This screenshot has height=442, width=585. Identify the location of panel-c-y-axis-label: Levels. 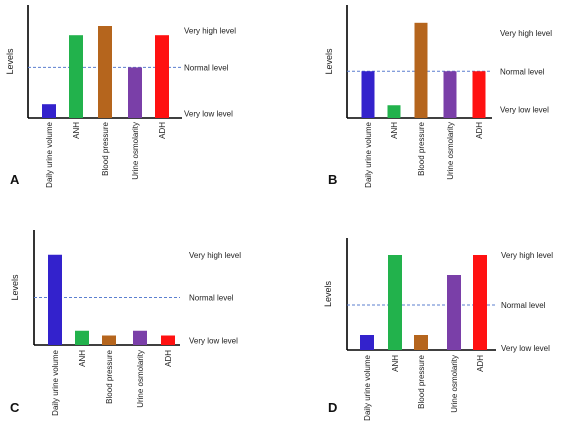
(15, 287).